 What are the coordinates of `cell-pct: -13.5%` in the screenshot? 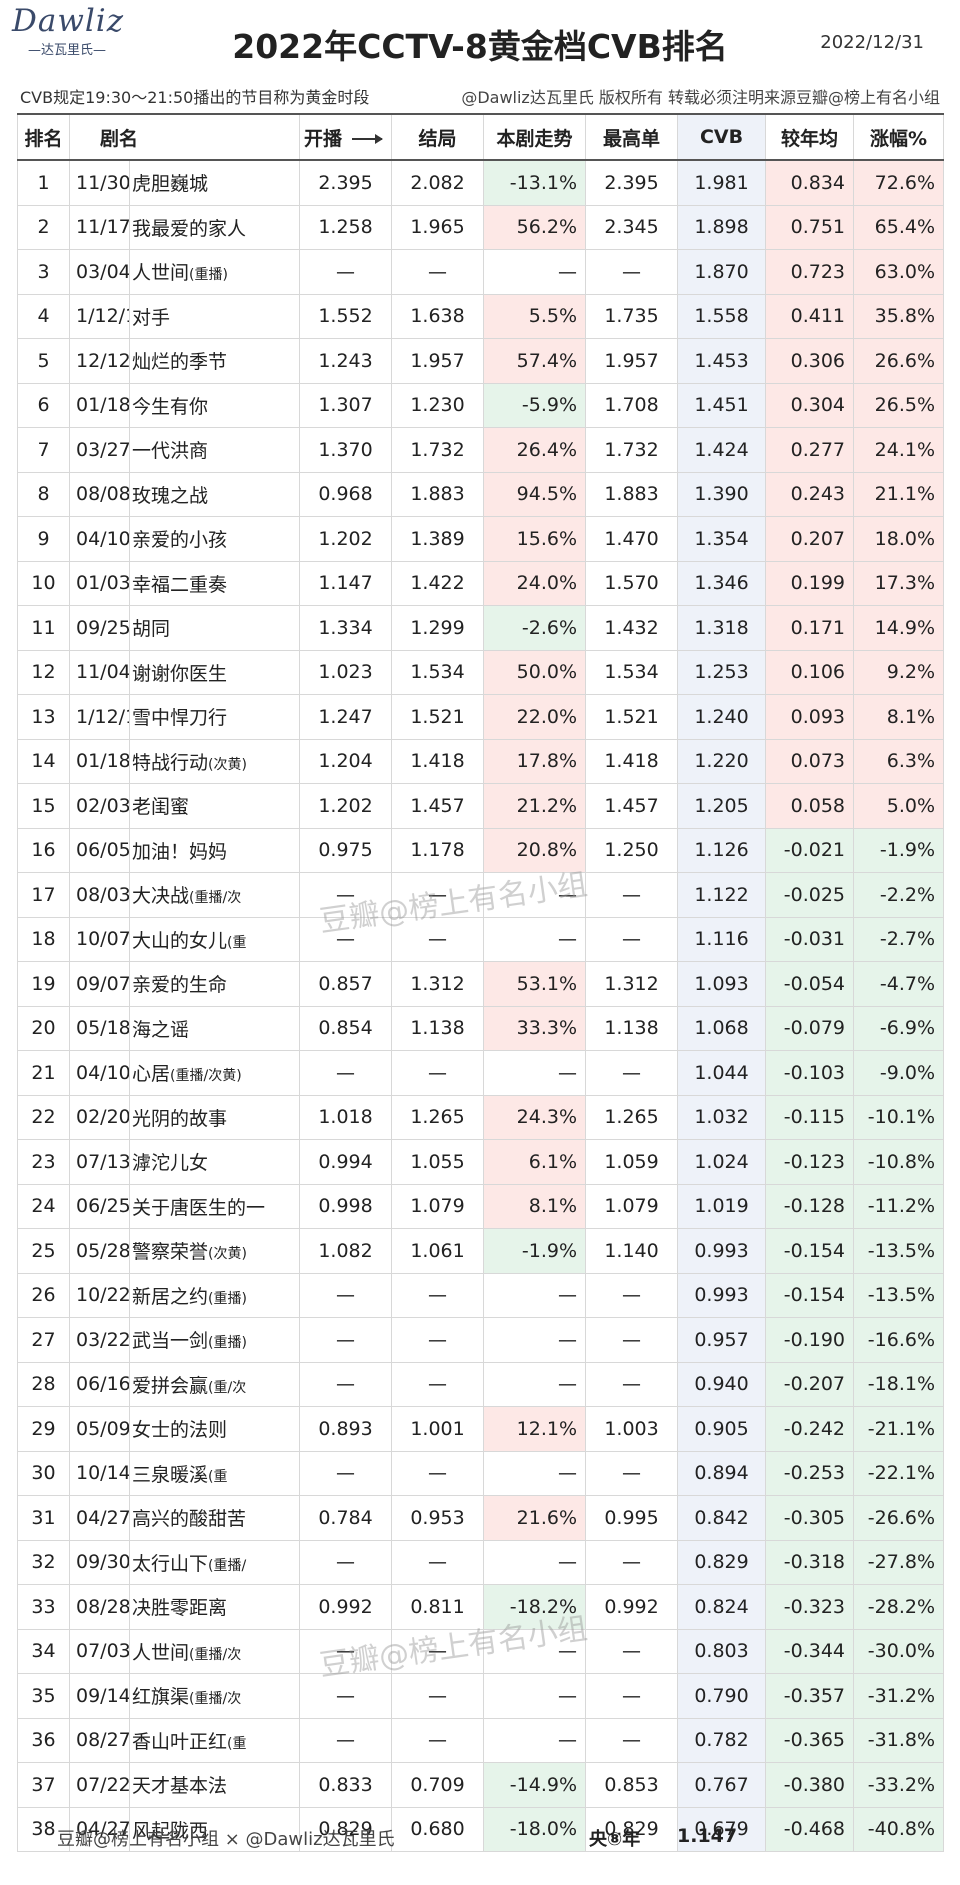 It's located at (899, 1295).